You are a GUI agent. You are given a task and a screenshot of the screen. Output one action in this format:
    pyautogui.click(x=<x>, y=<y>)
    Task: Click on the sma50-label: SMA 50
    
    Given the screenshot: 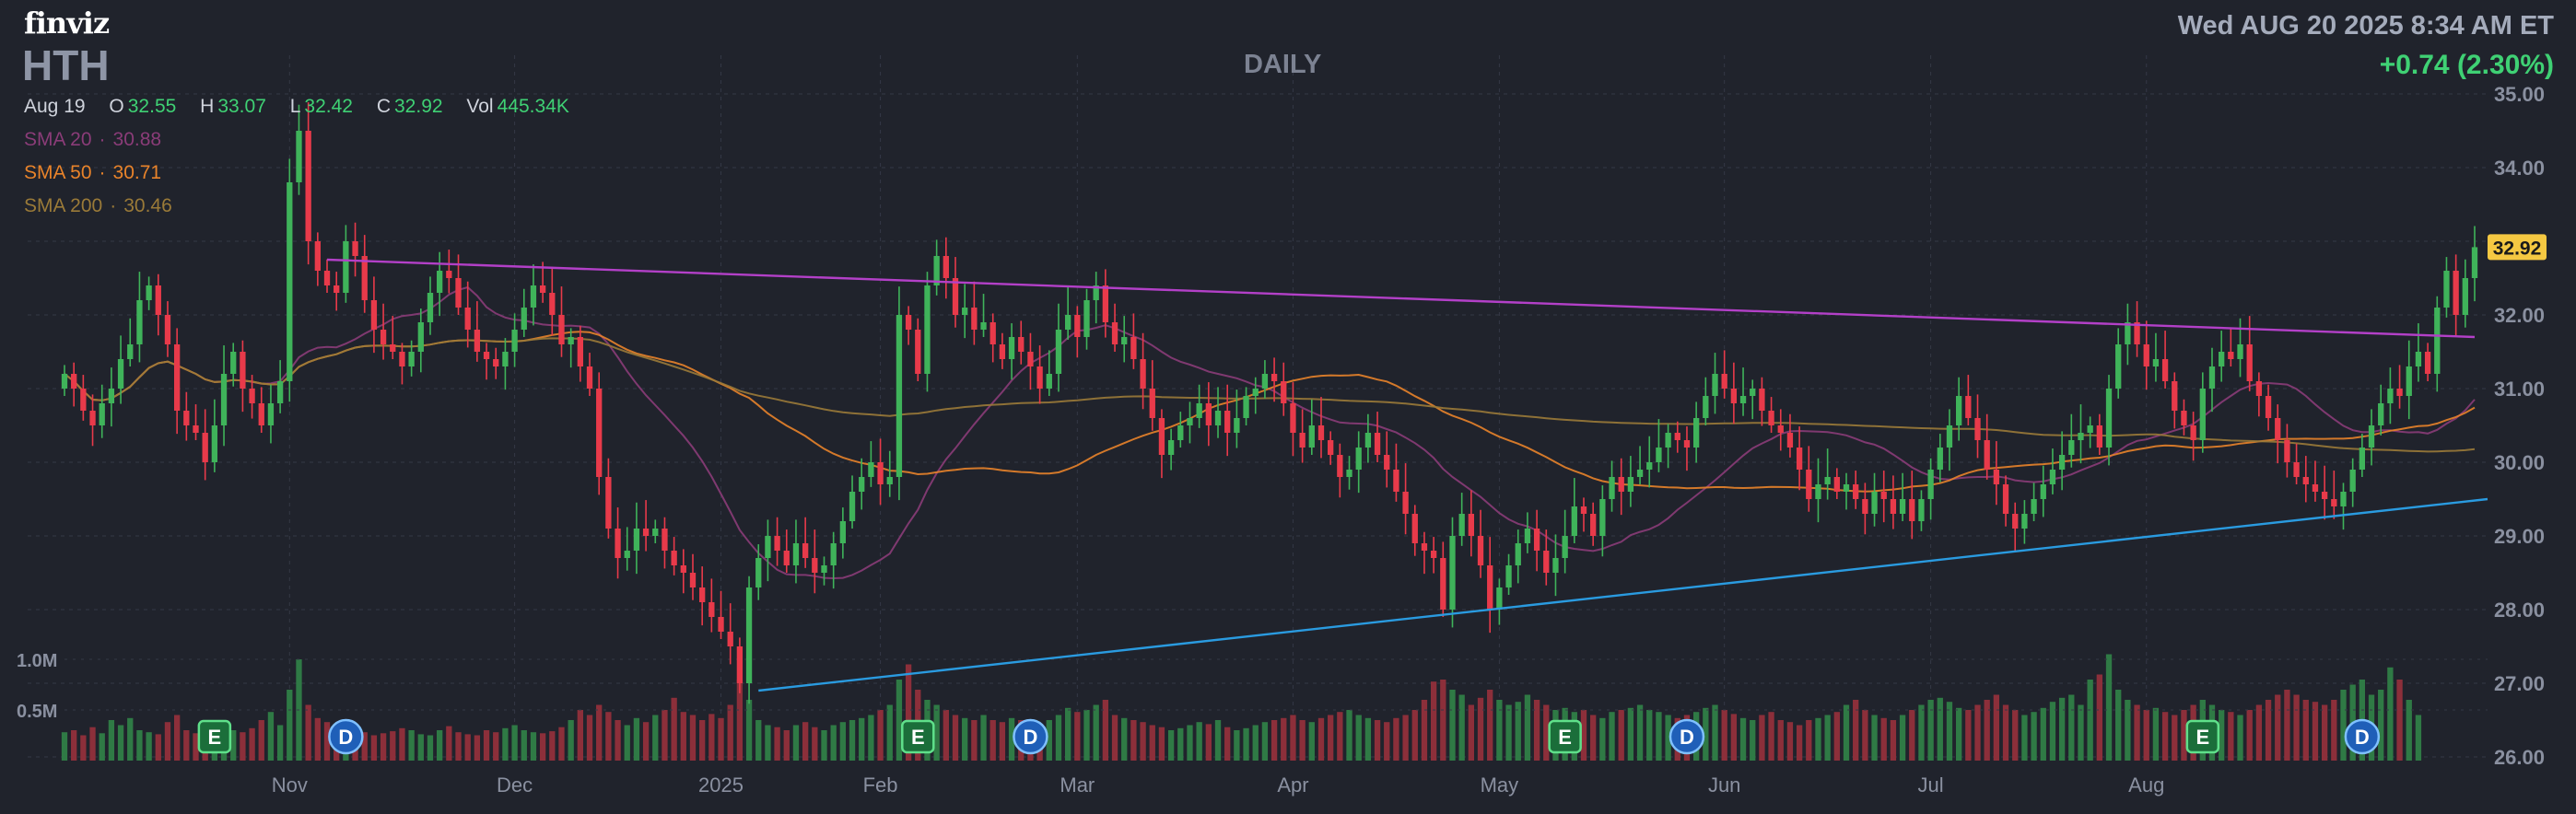 What is the action you would take?
    pyautogui.click(x=58, y=172)
    